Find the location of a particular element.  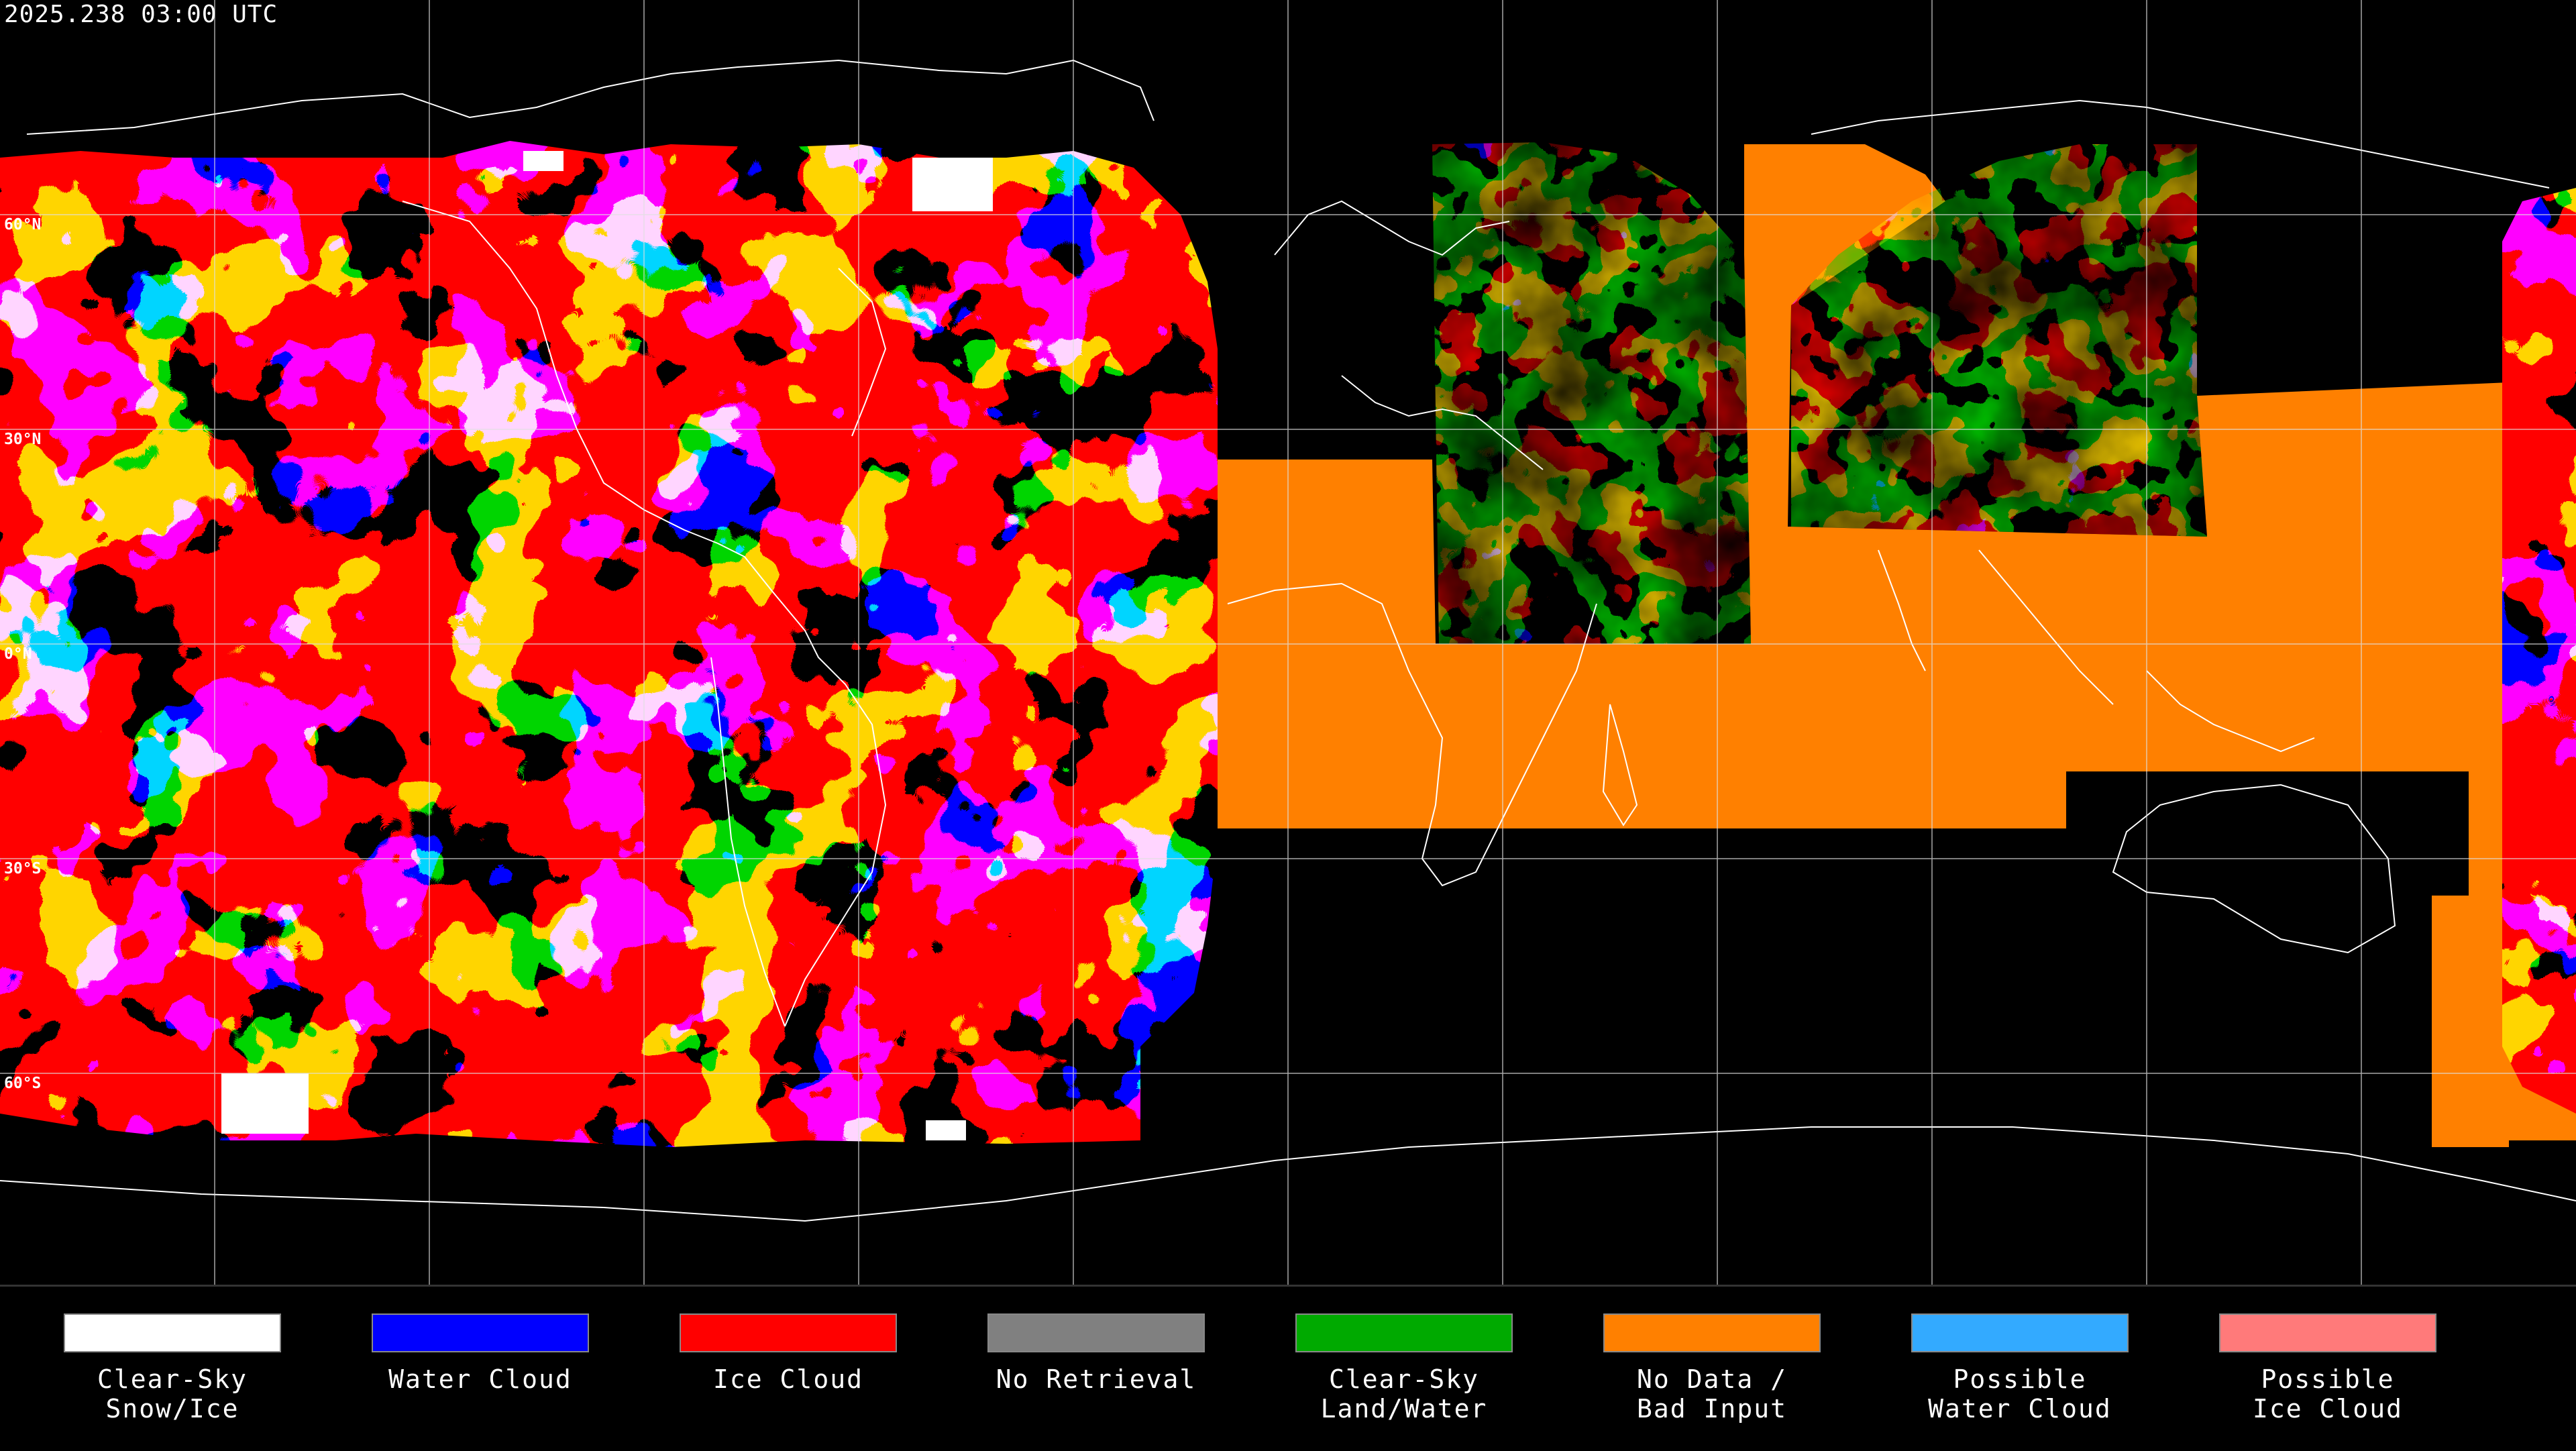

lat-label-30s: 30°S is located at coordinates (23, 868).